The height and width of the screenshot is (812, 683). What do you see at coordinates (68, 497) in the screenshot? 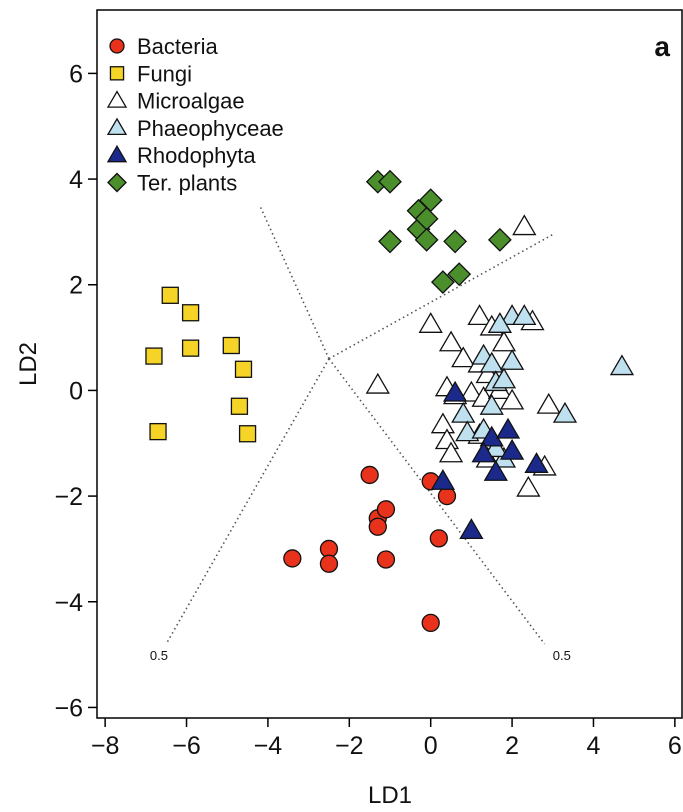
I see `y-tick-label: −2` at bounding box center [68, 497].